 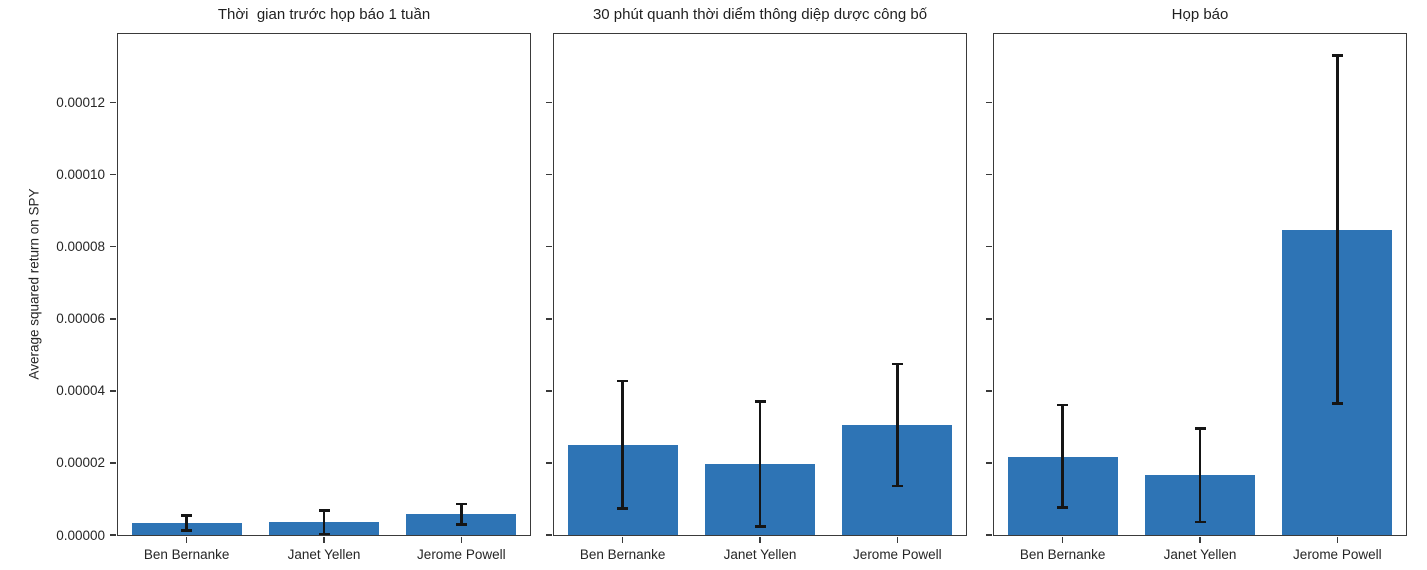 I want to click on y-tick-label: 0.00008, so click(x=80, y=247).